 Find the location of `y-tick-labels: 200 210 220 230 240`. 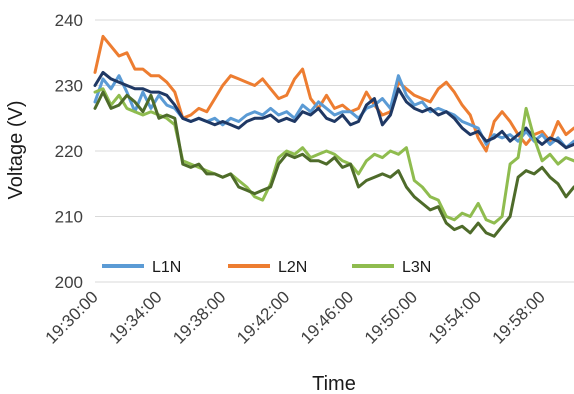

y-tick-labels: 200 210 220 230 240 is located at coordinates (69, 151).